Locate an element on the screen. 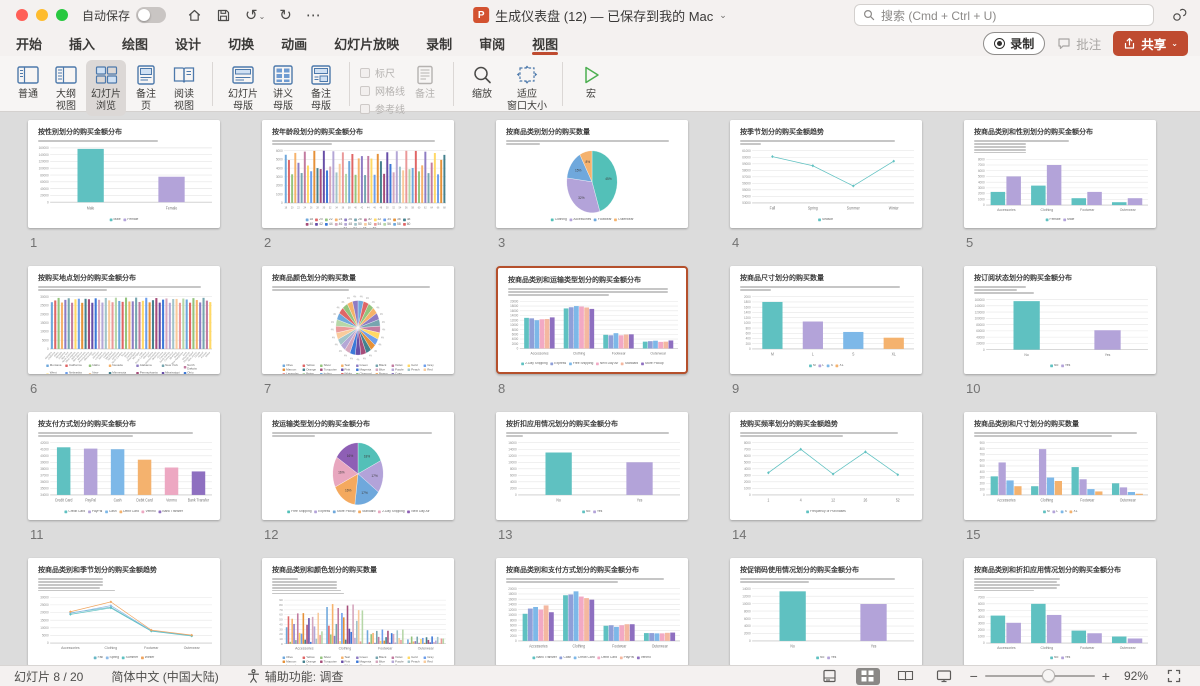 This screenshot has height=686, width=1200. accessibility-status: 辅助功能: 调查 is located at coordinates (295, 676).